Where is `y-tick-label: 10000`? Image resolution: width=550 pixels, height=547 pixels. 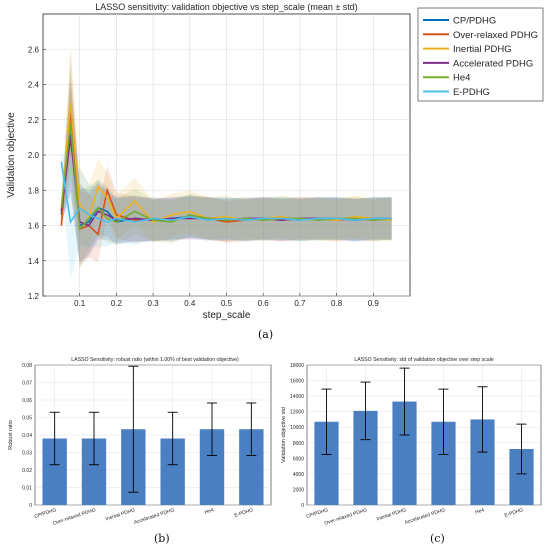
y-tick-label: 10000 is located at coordinates (297, 428).